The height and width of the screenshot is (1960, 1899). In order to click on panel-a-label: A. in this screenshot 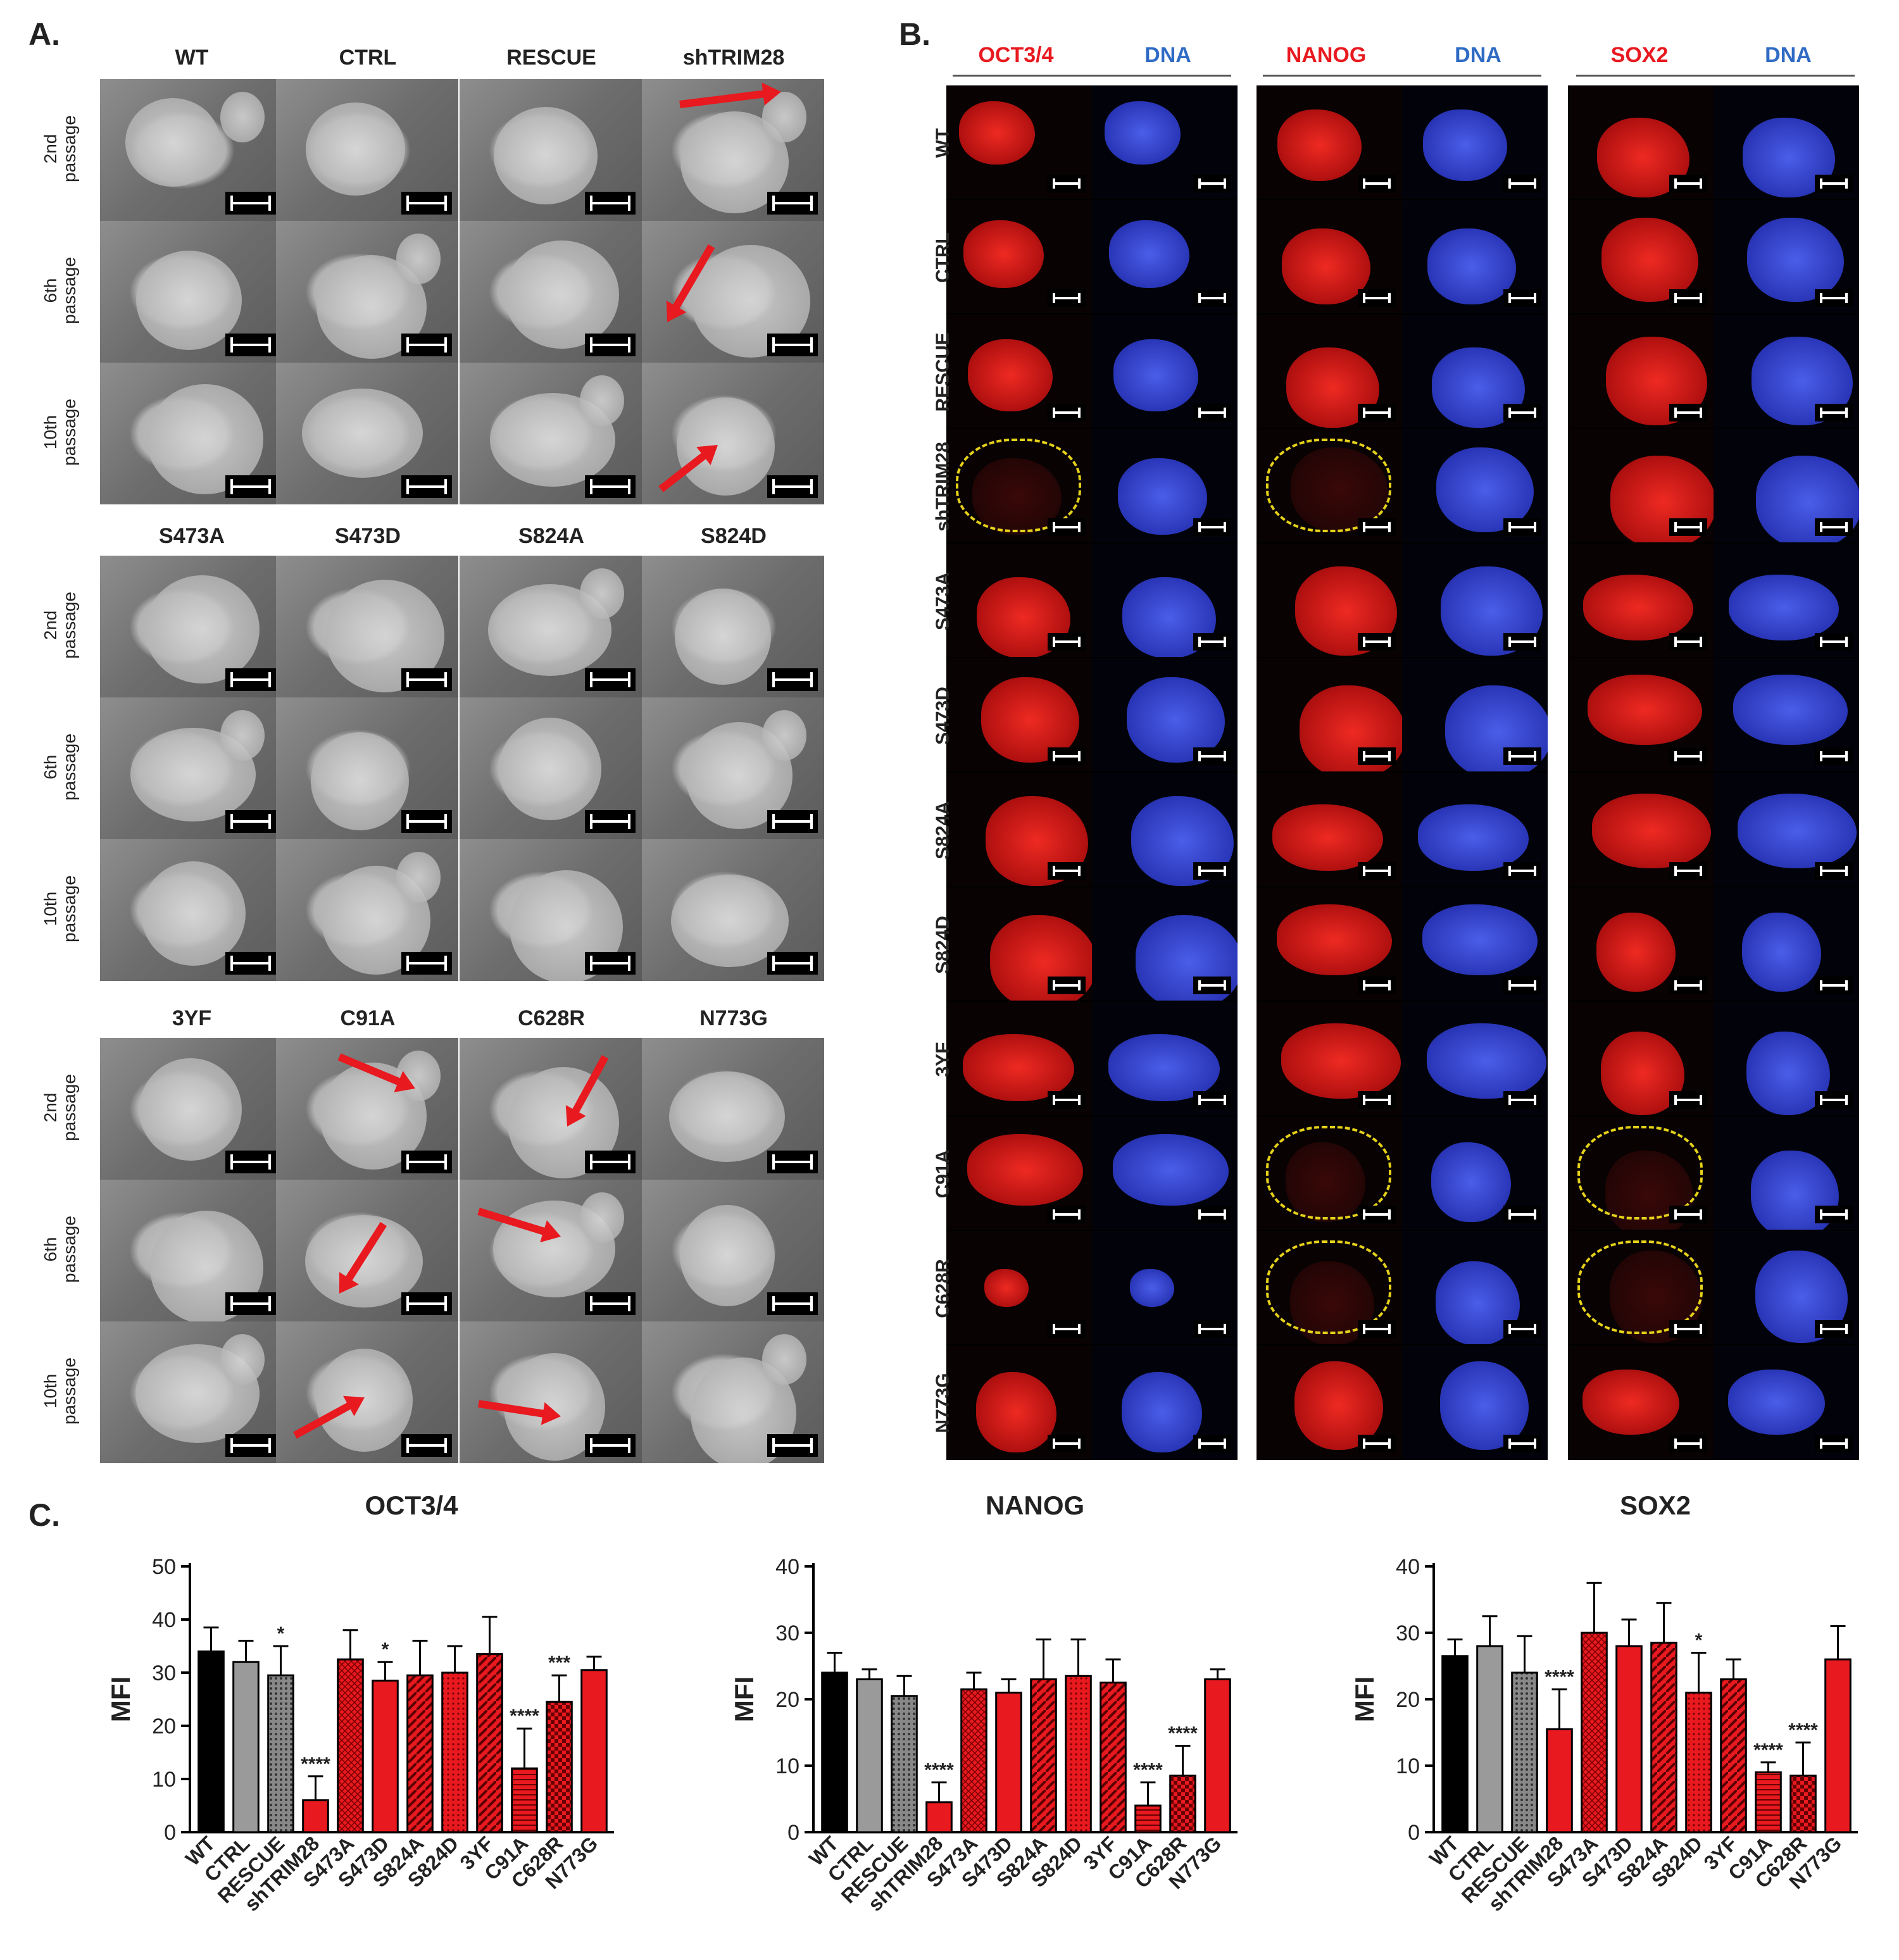, I will do `click(44, 34)`.